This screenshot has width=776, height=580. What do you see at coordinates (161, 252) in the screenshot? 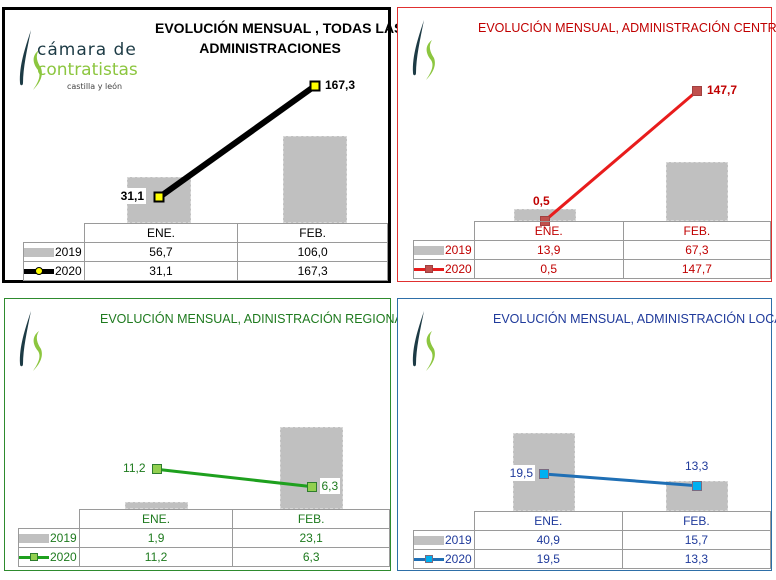
I see `table-cell-2019-0: 56,7` at bounding box center [161, 252].